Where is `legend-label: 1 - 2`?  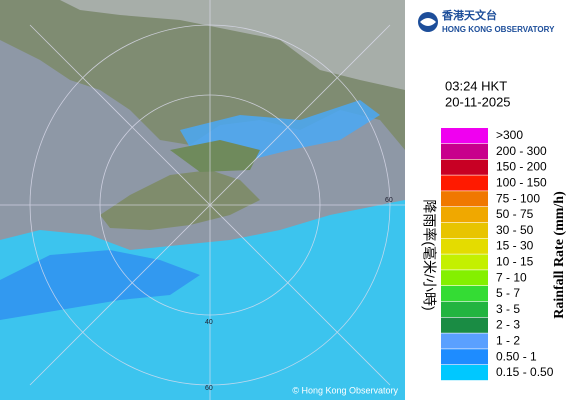
legend-label: 1 - 2 is located at coordinates (508, 340).